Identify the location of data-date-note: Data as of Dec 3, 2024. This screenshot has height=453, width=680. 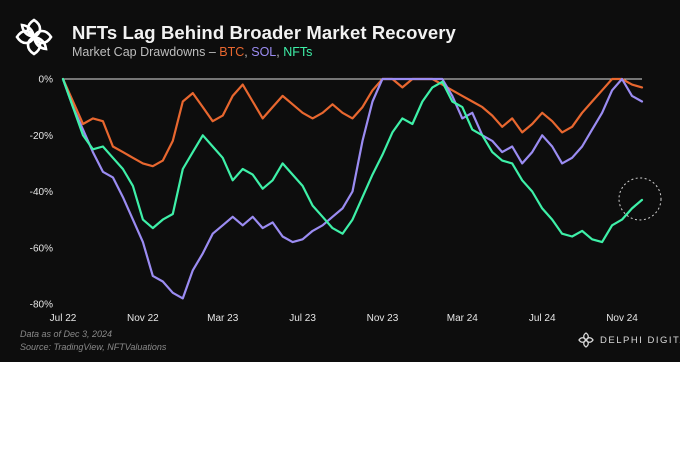
(66, 334).